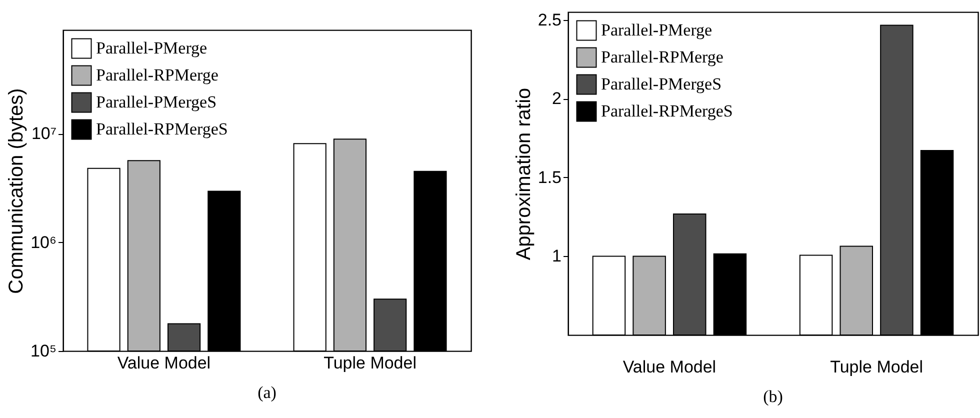  Describe the element at coordinates (43, 351) in the screenshot. I see `y-tick-label: 10⁵` at that location.